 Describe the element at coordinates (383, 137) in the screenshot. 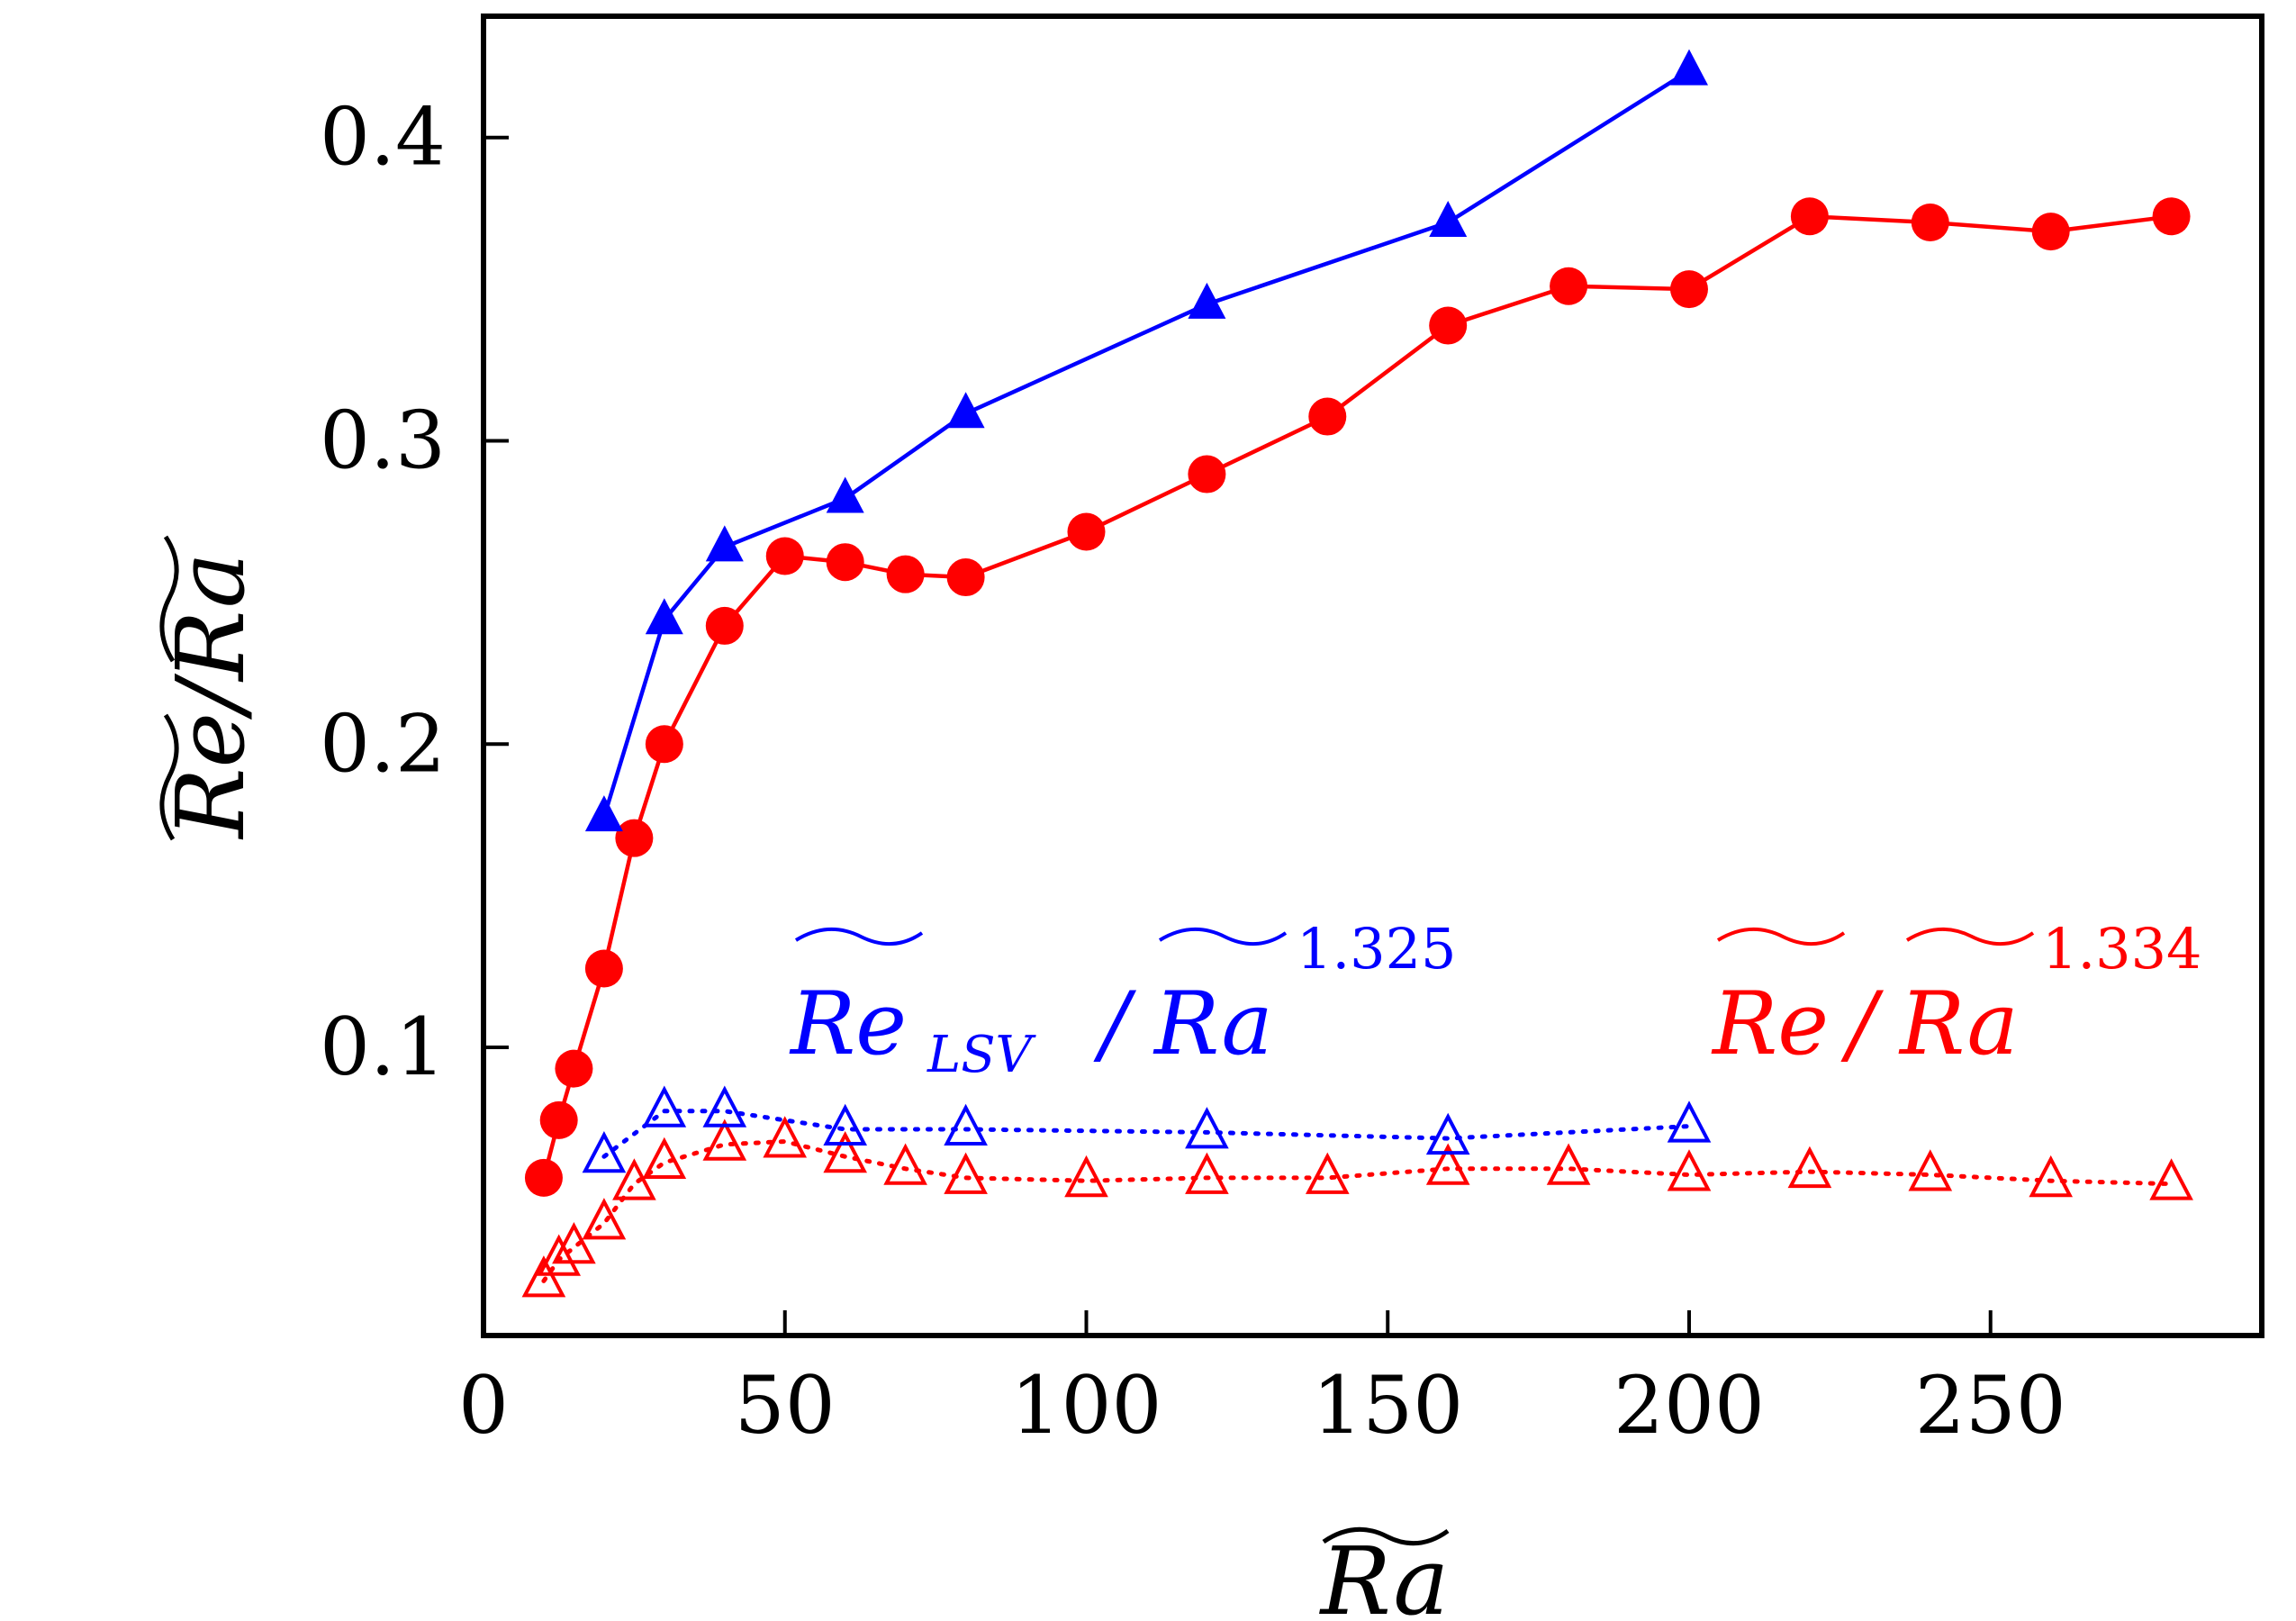

I see `y-tick-label: 0.4` at that location.